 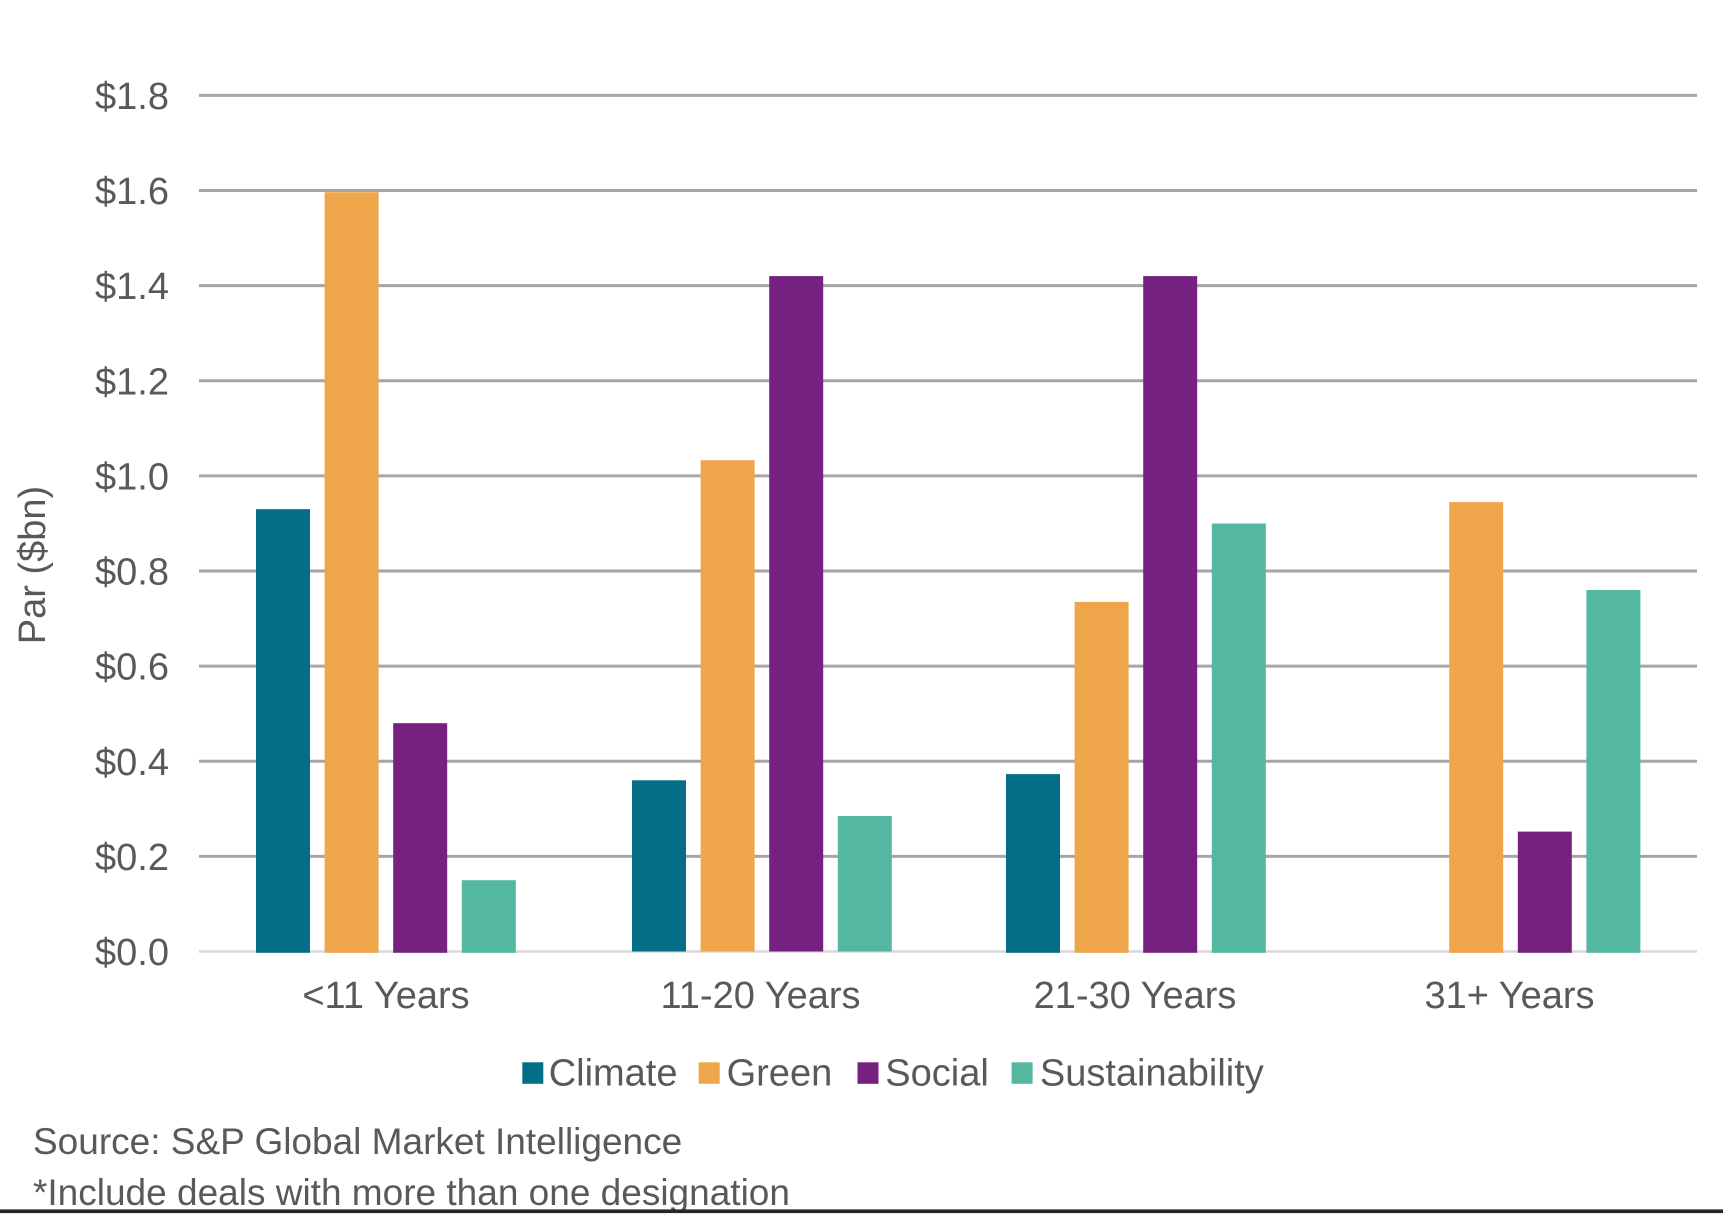 What do you see at coordinates (357, 1141) in the screenshot?
I see `svg-text:Source: S&P Global Market Inte: Source: S&P Global Market Intelligence` at bounding box center [357, 1141].